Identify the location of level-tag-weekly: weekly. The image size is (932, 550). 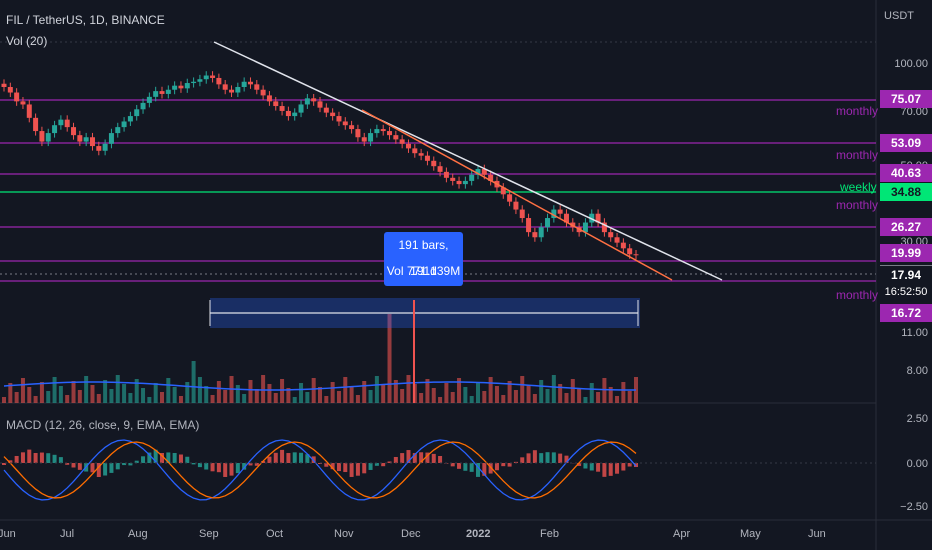
(858, 187).